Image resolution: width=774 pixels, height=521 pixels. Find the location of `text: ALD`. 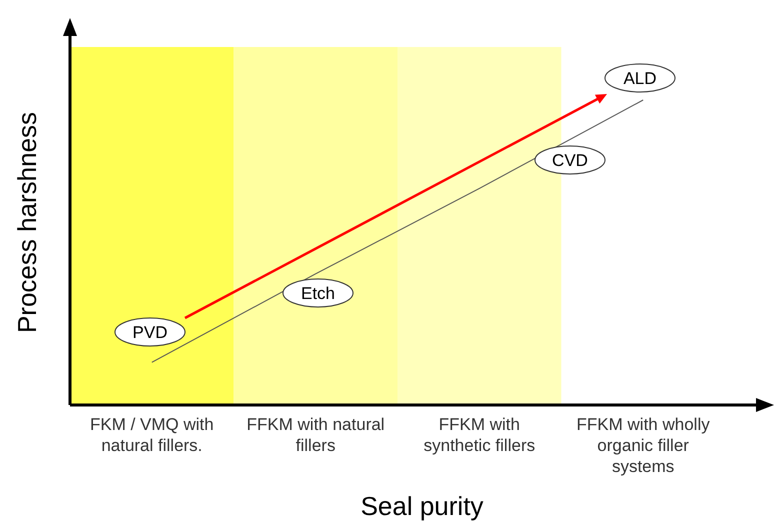

text: ALD is located at coordinates (640, 78).